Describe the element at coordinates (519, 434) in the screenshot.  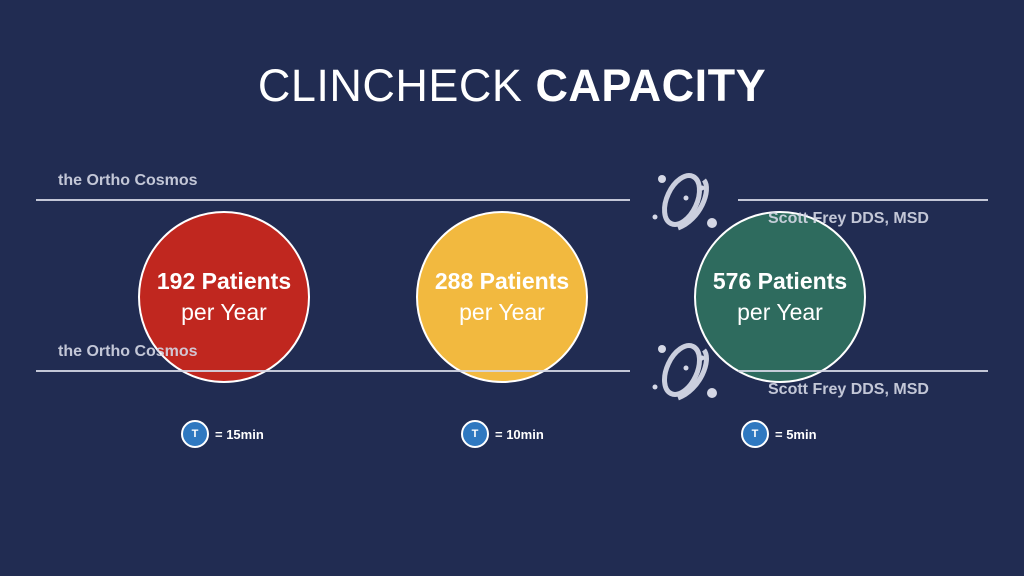
I see `time-label: = 10min` at that location.